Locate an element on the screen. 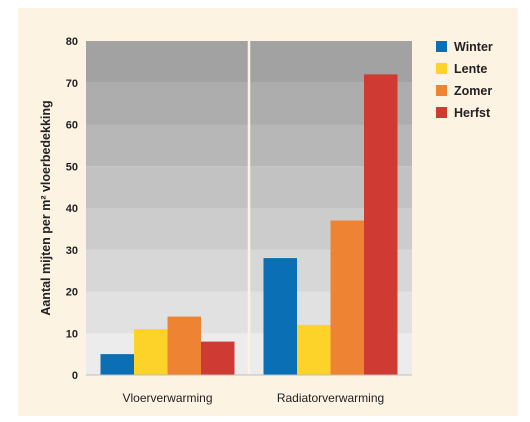 The height and width of the screenshot is (422, 530). y-tick-label: 70 is located at coordinates (72, 84).